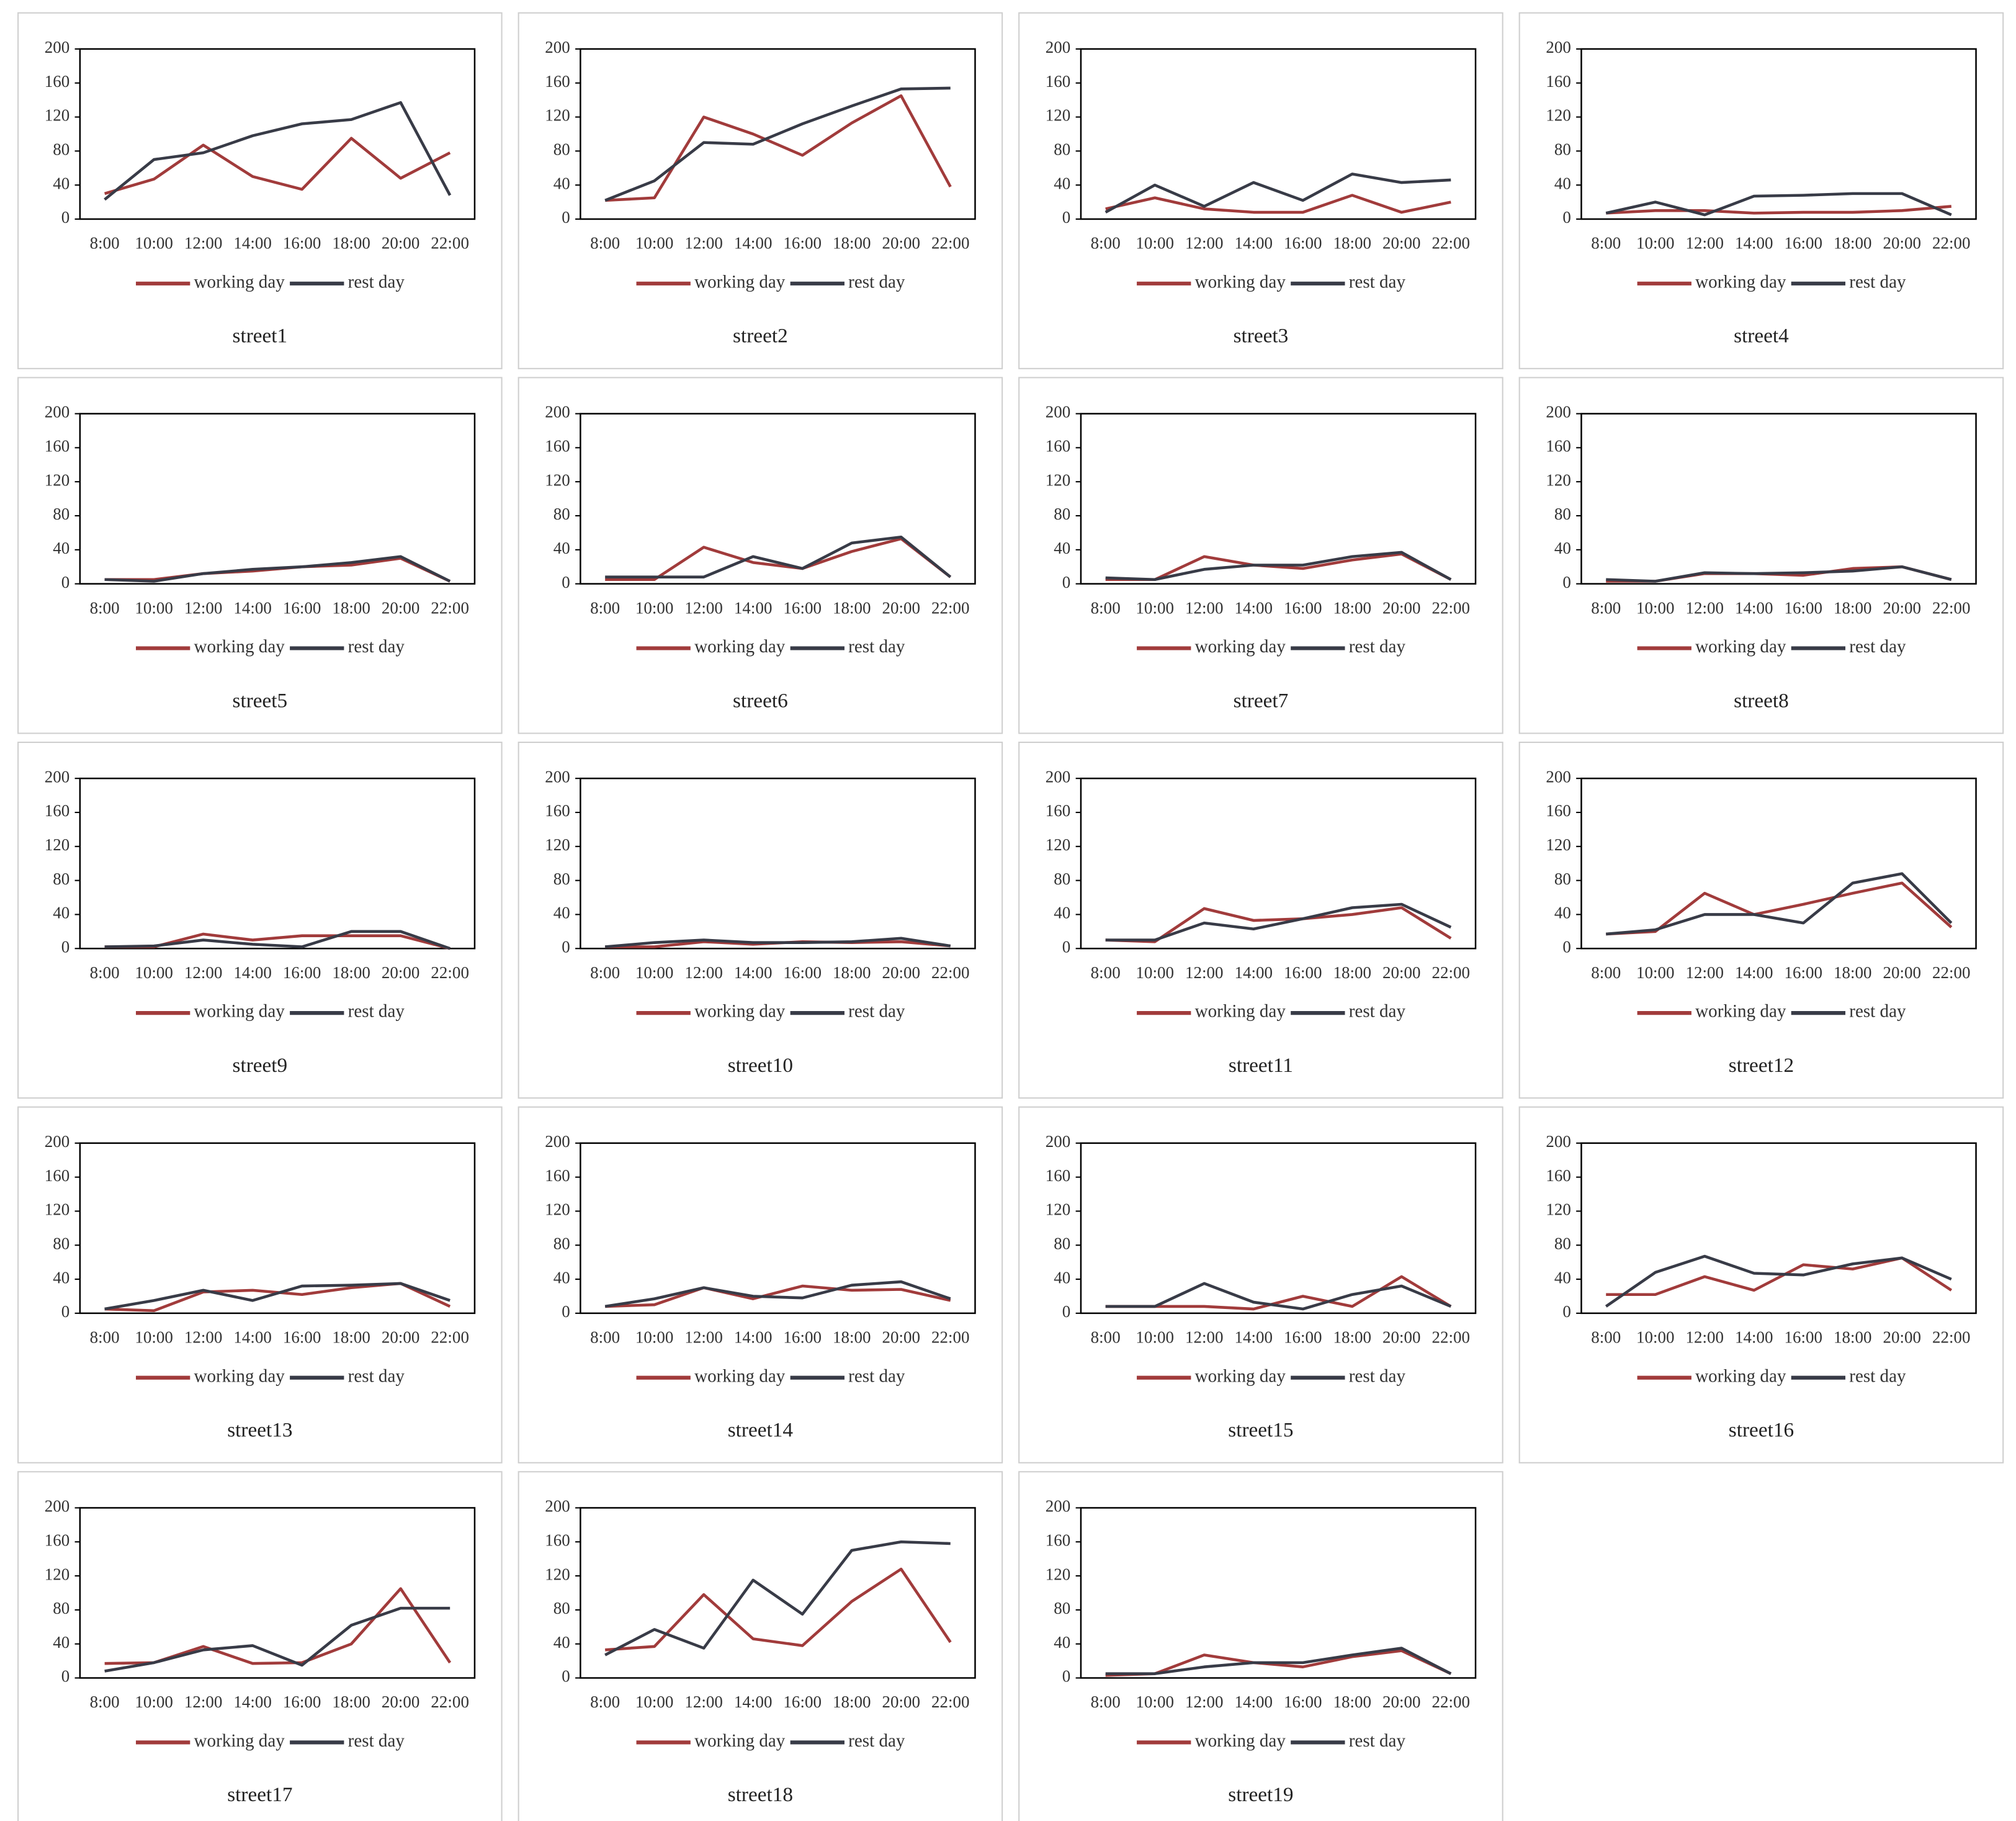  I want to click on chart-title: street18, so click(760, 1794).